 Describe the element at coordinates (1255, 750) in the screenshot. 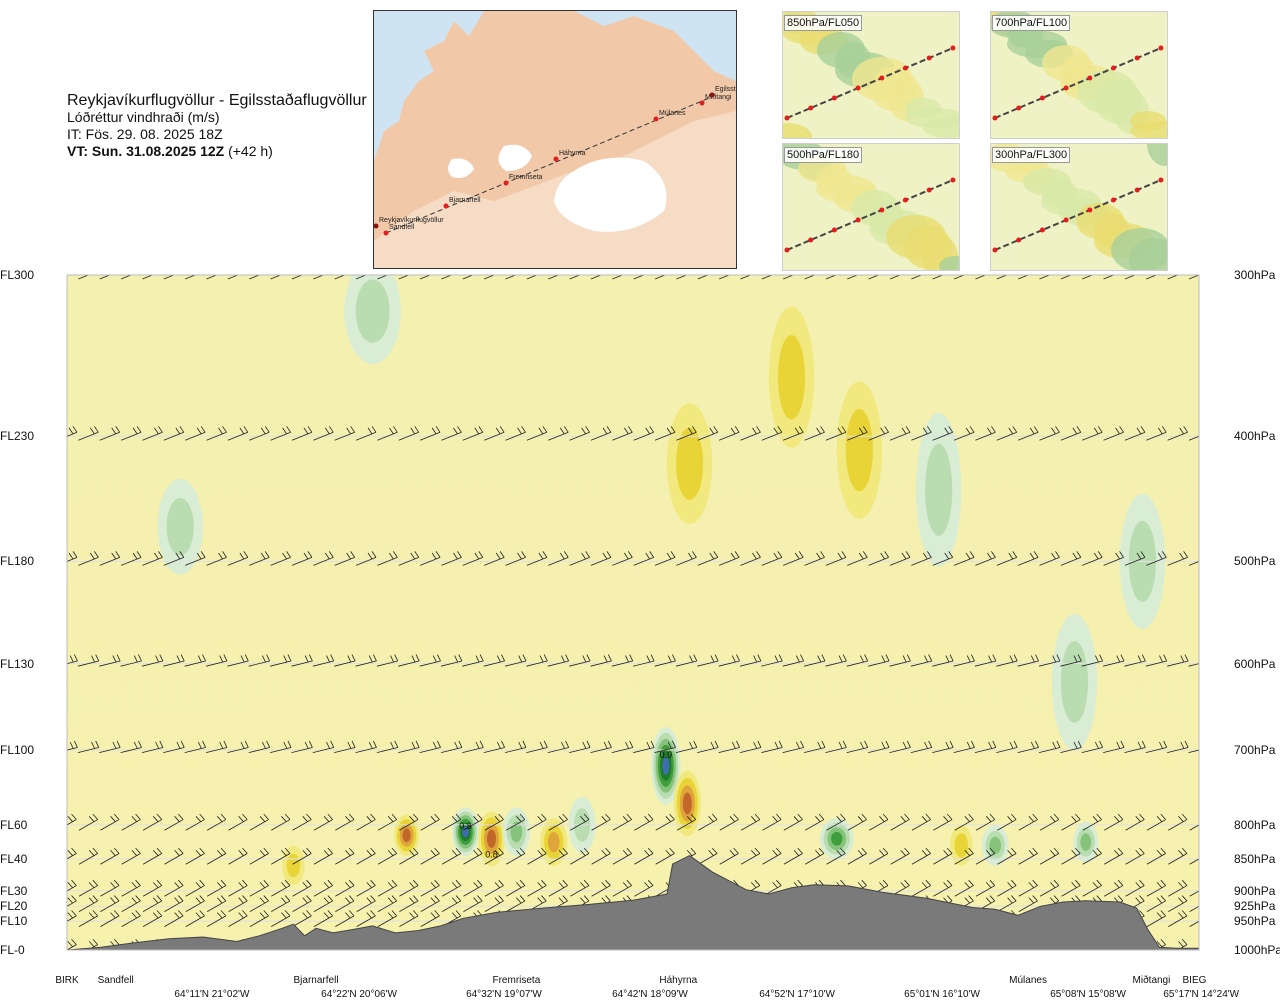

I see `pressure-level-label: 700hPa` at that location.